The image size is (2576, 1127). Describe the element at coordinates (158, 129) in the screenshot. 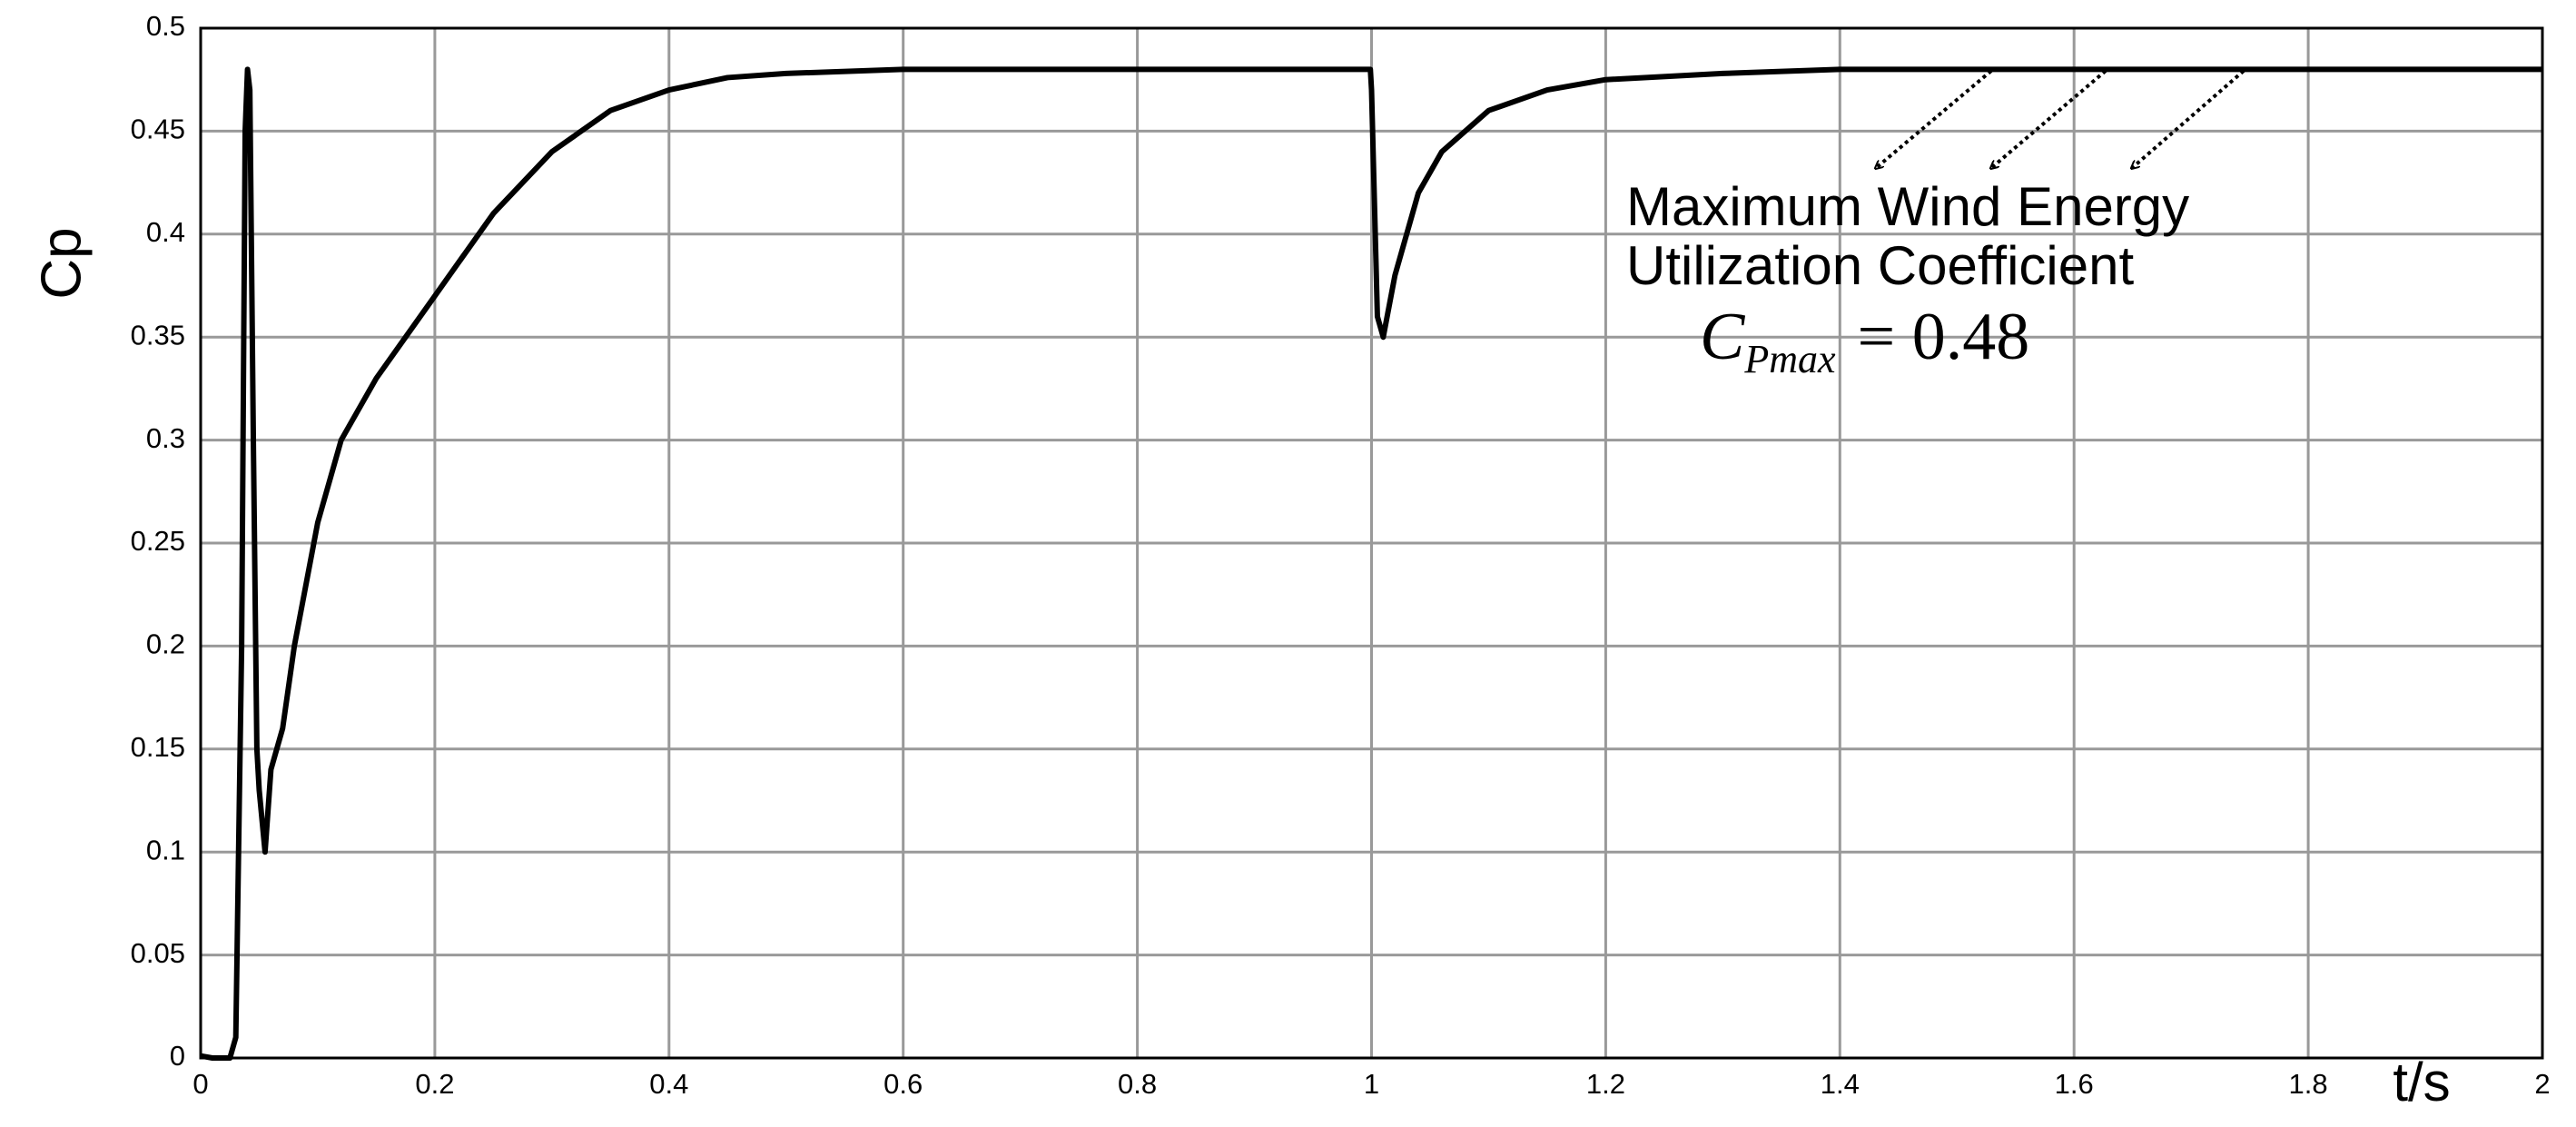

I see `y-tick-label: 0.45` at that location.